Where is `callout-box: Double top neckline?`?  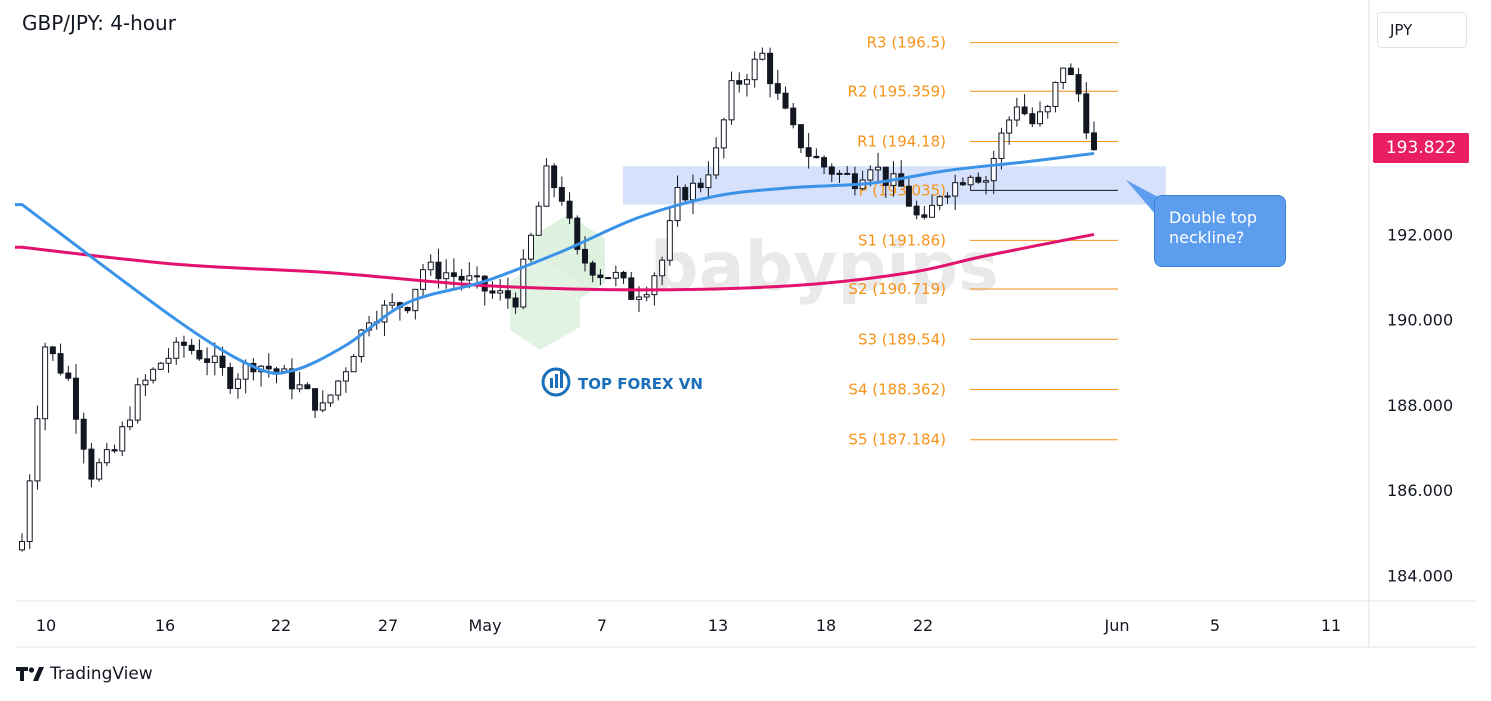 callout-box: Double top neckline? is located at coordinates (1220, 231).